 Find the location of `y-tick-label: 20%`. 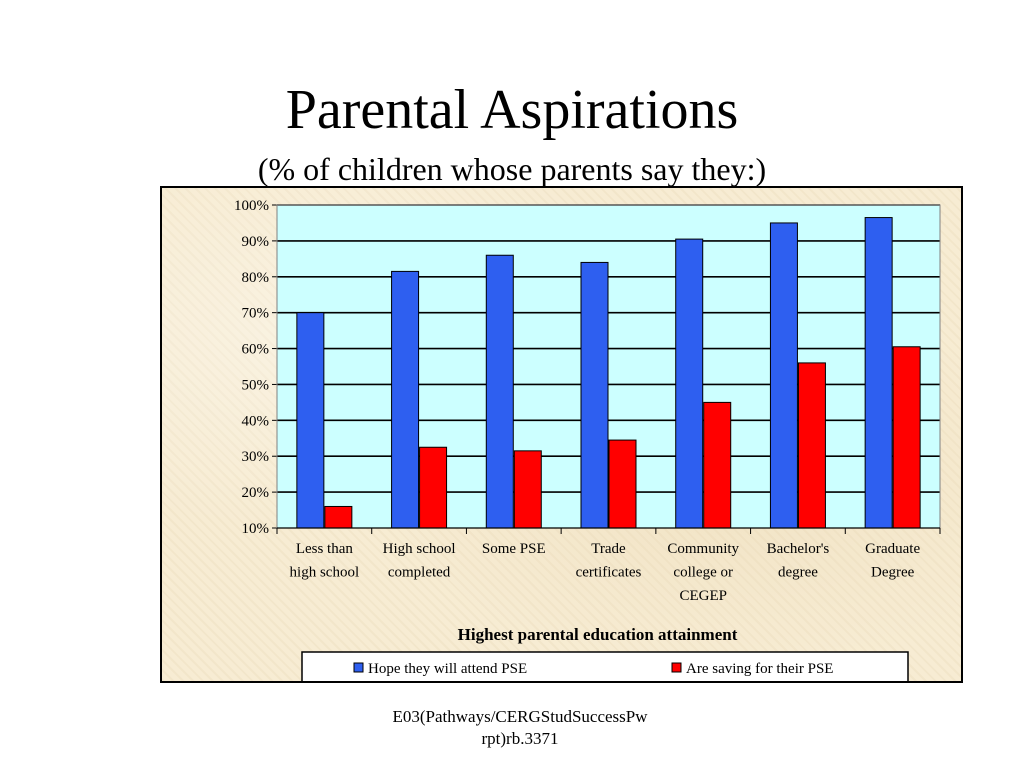

y-tick-label: 20% is located at coordinates (256, 493).